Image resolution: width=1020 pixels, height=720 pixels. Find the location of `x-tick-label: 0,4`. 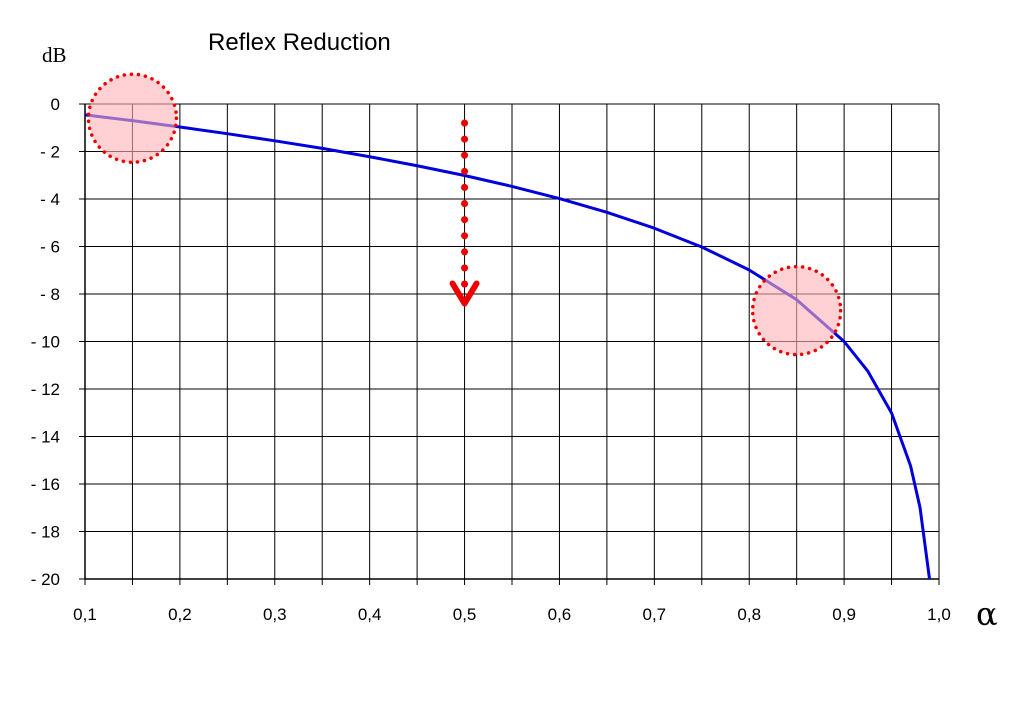

x-tick-label: 0,4 is located at coordinates (370, 614).